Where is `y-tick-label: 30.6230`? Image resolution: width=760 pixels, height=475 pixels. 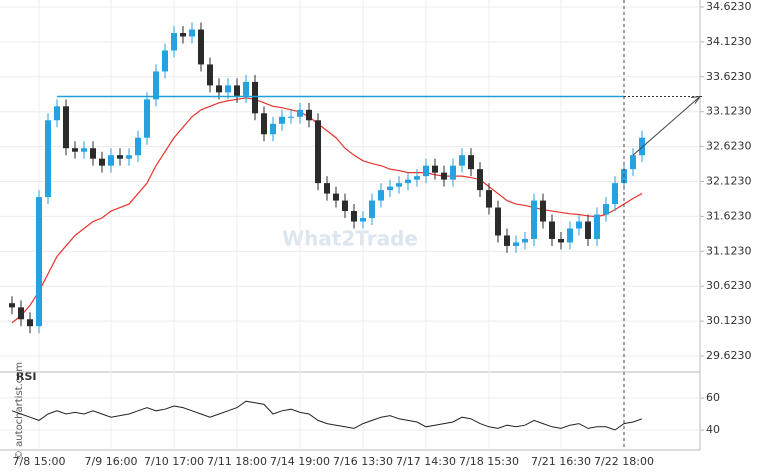
y-tick-label: 30.6230 is located at coordinates (729, 285).